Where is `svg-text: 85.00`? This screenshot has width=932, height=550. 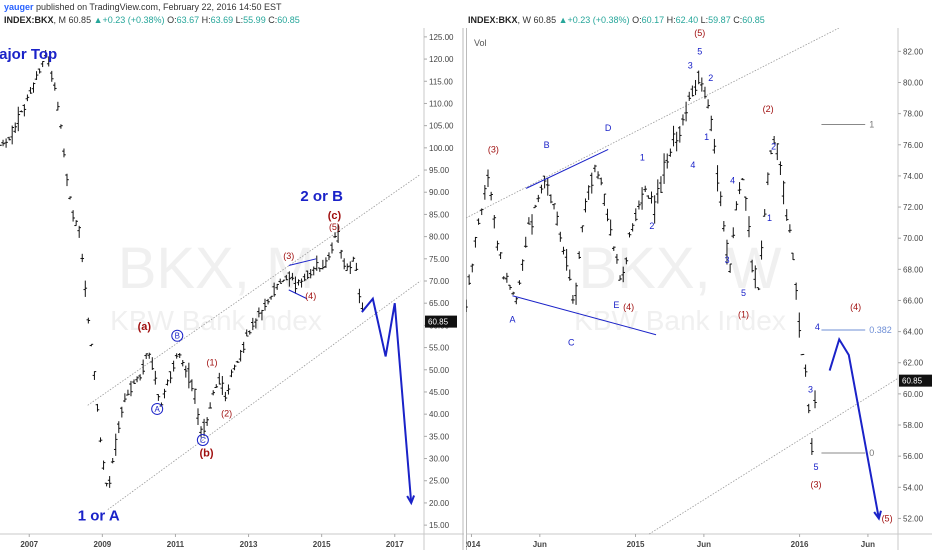
svg-text: 85.00 is located at coordinates (439, 214).